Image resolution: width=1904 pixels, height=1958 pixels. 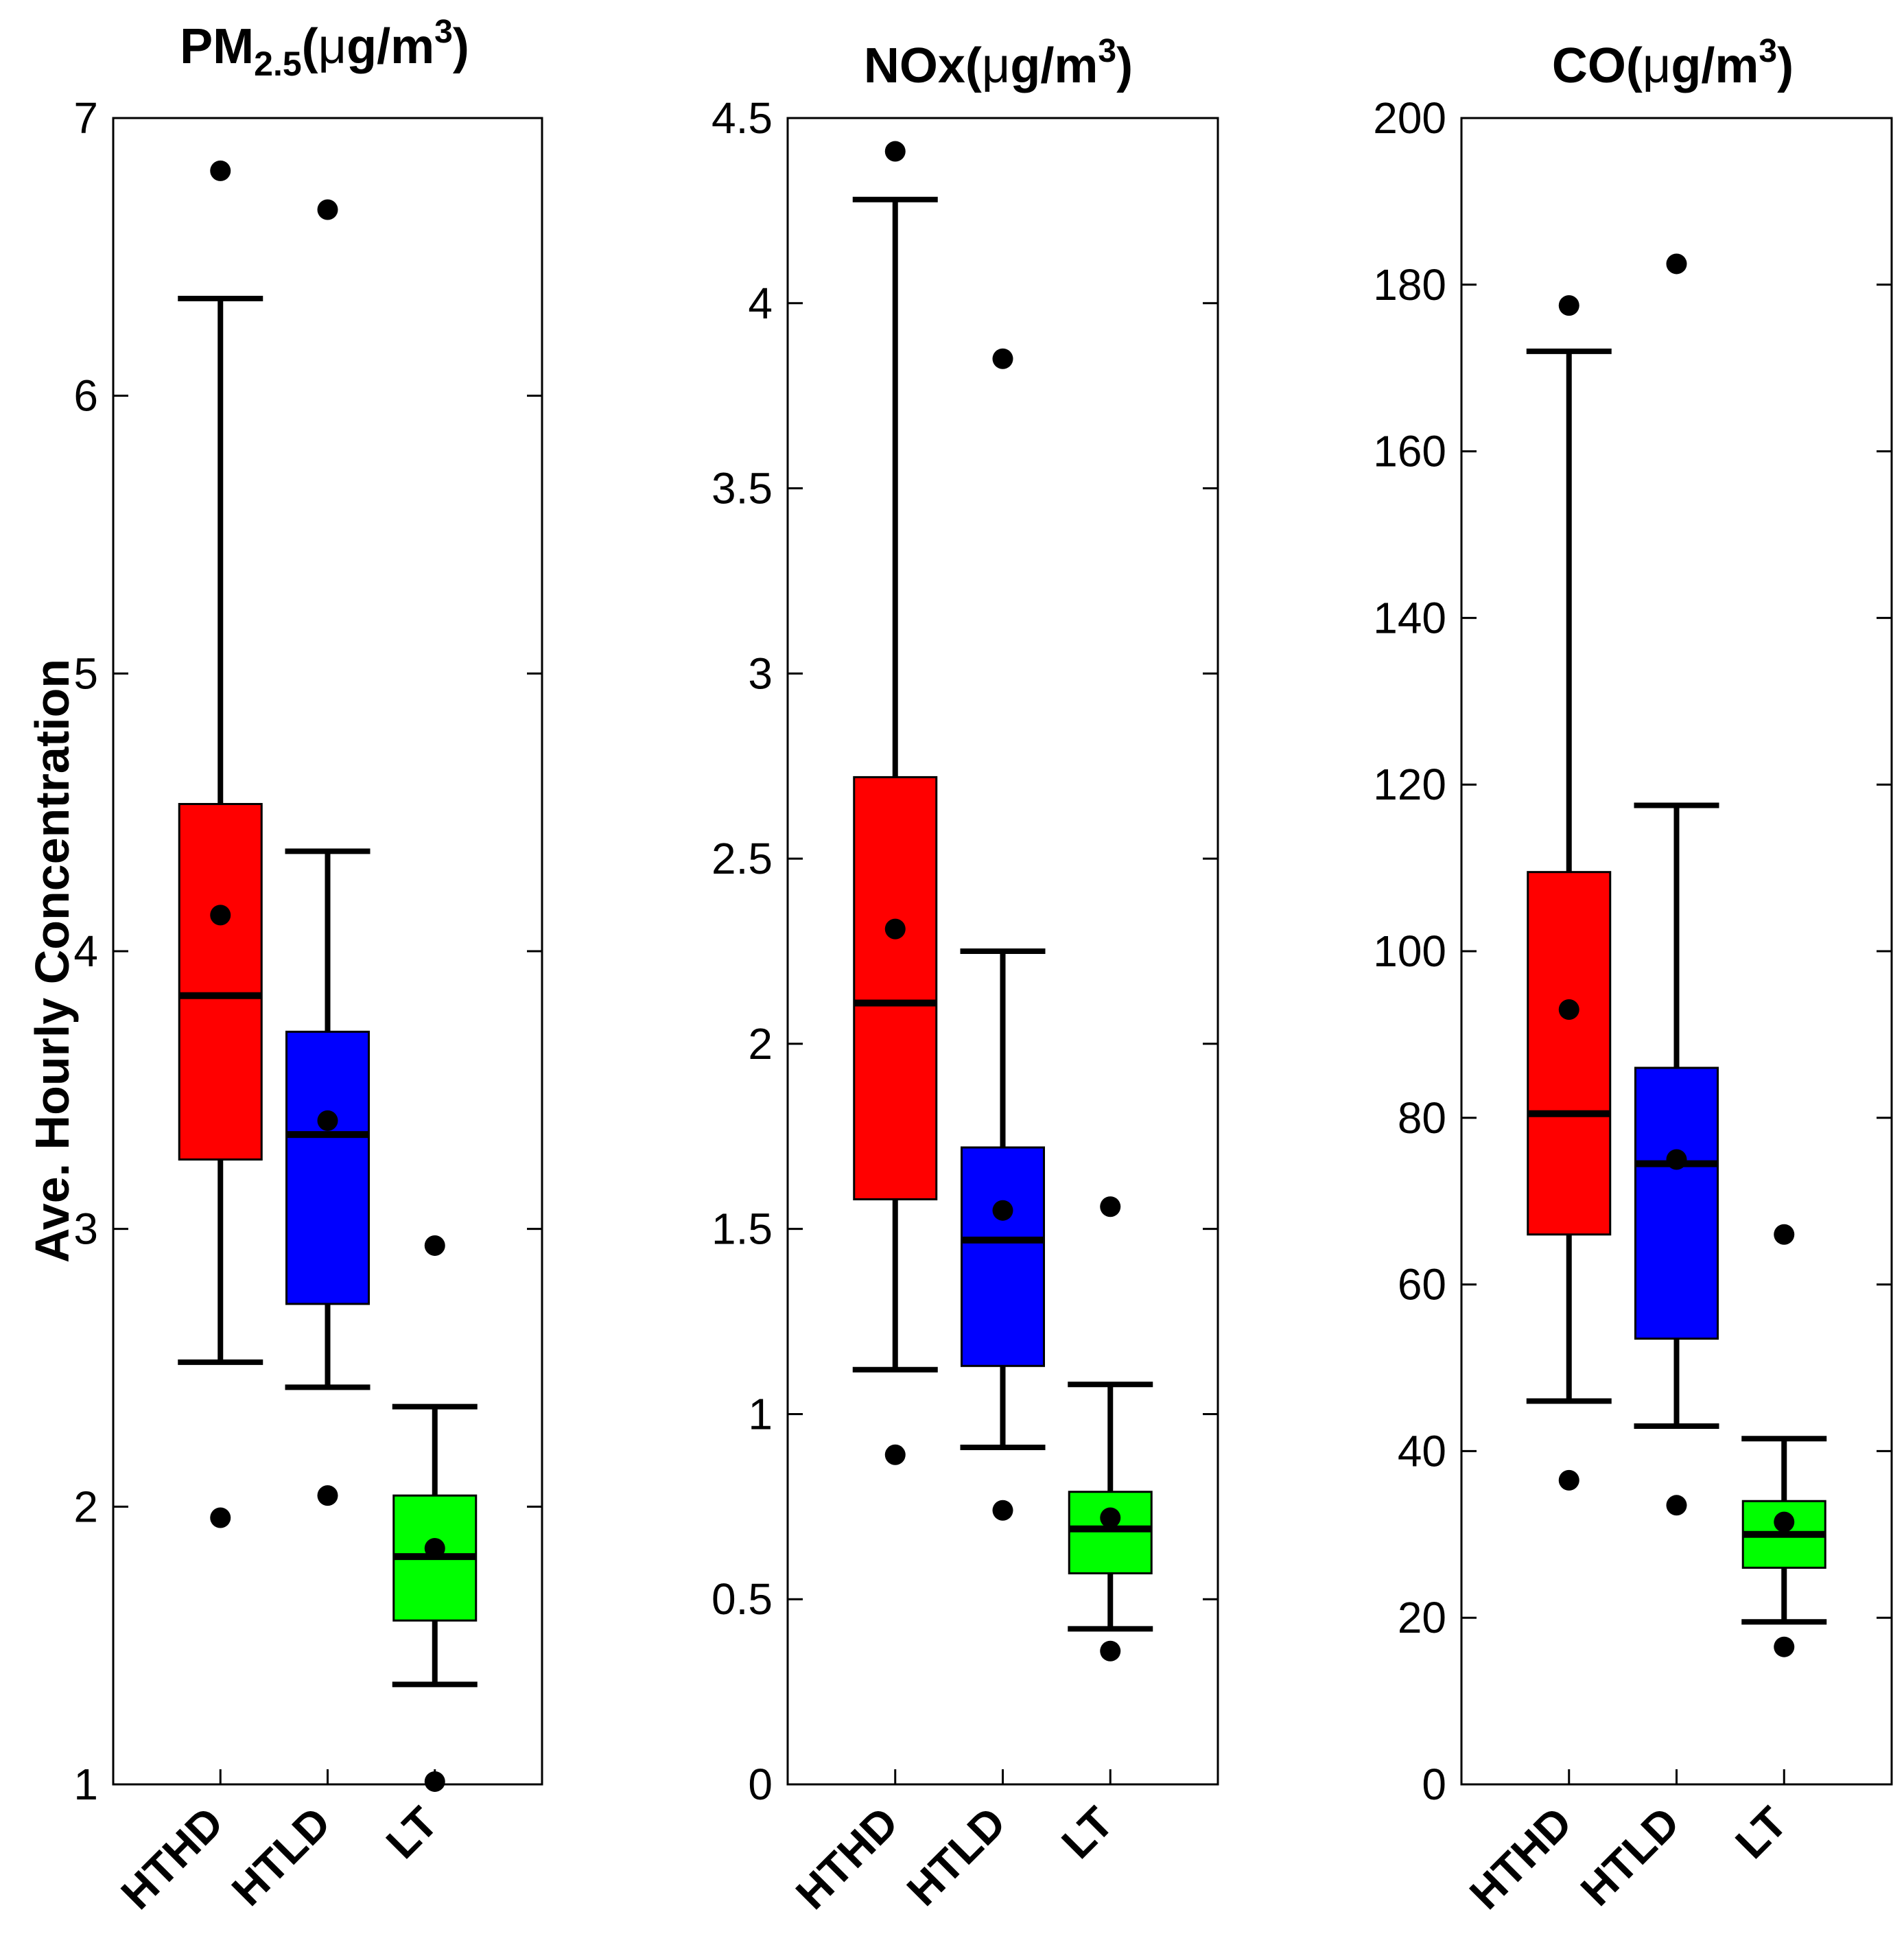 I want to click on y-tick-label: 1.5, so click(x=742, y=1229).